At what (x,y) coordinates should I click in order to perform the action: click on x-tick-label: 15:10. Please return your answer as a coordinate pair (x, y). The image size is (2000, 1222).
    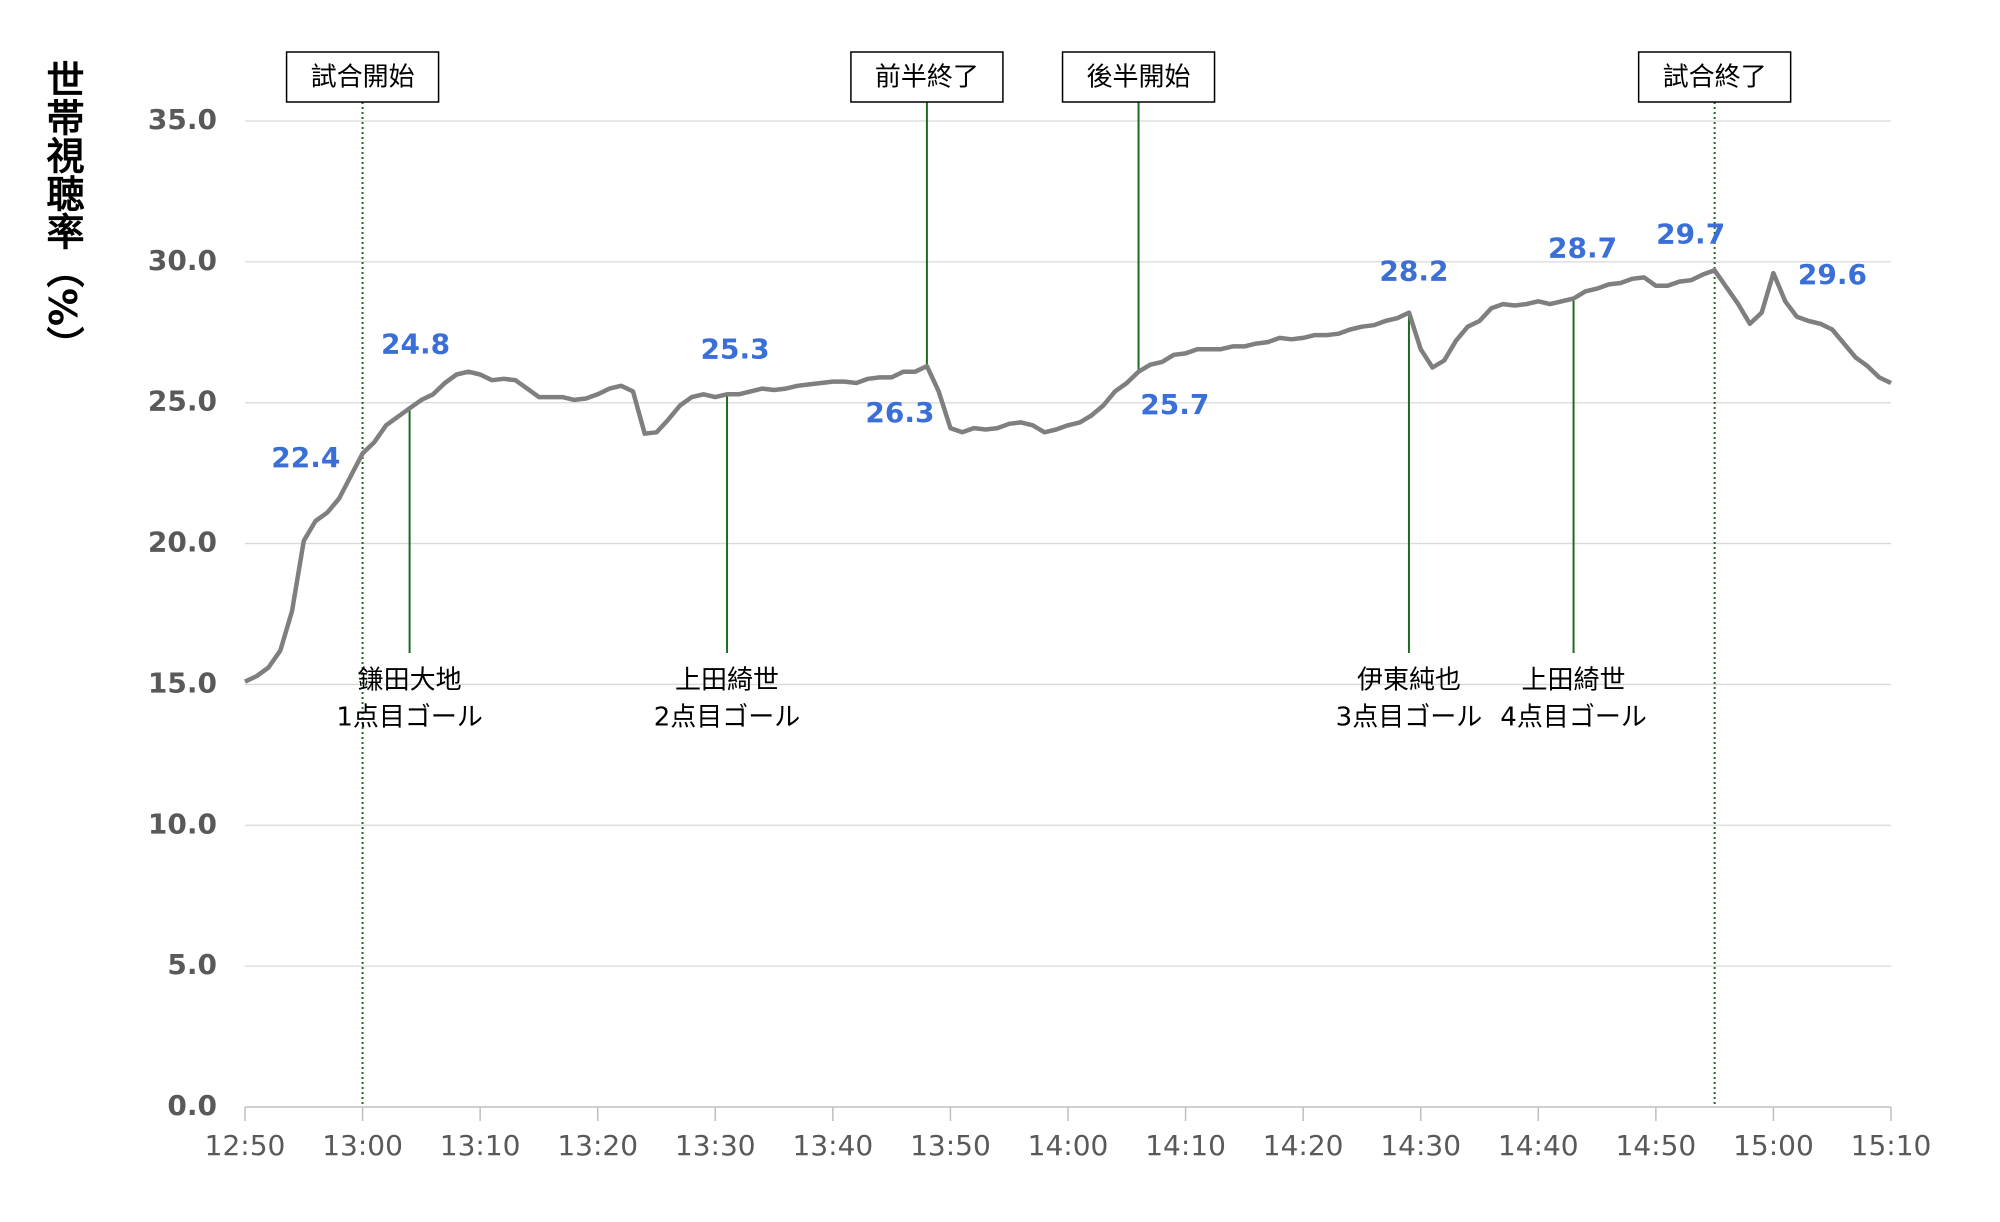
    Looking at the image, I should click on (1891, 1145).